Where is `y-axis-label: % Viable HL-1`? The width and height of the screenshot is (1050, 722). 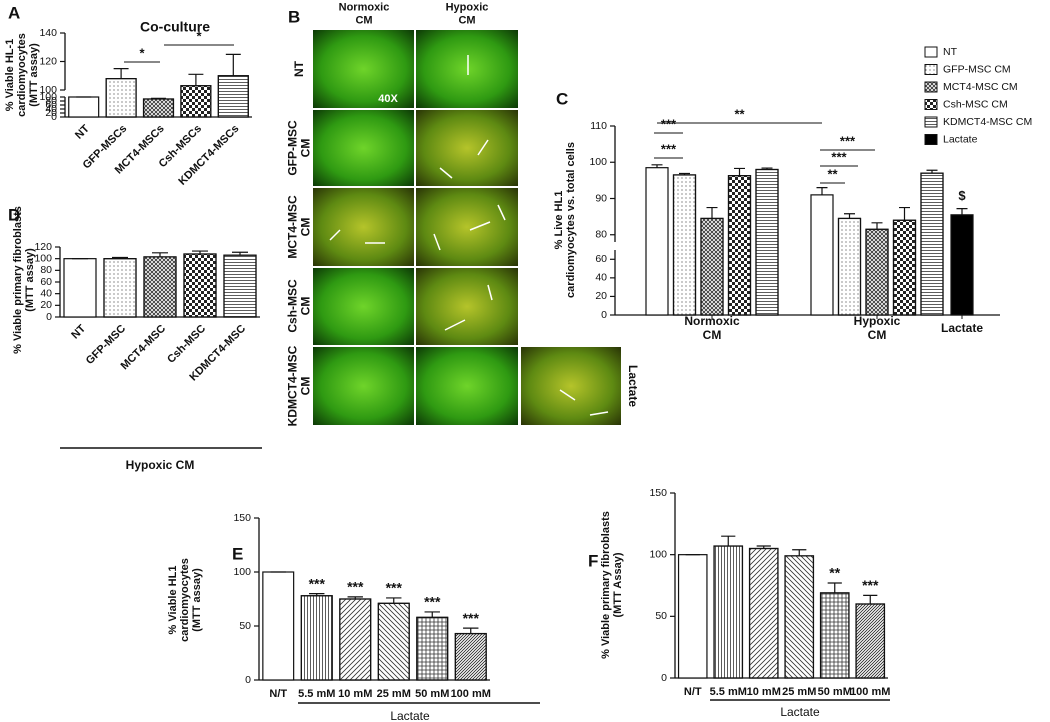
y-axis-label: % Viable HL-1 is located at coordinates (10, 75).